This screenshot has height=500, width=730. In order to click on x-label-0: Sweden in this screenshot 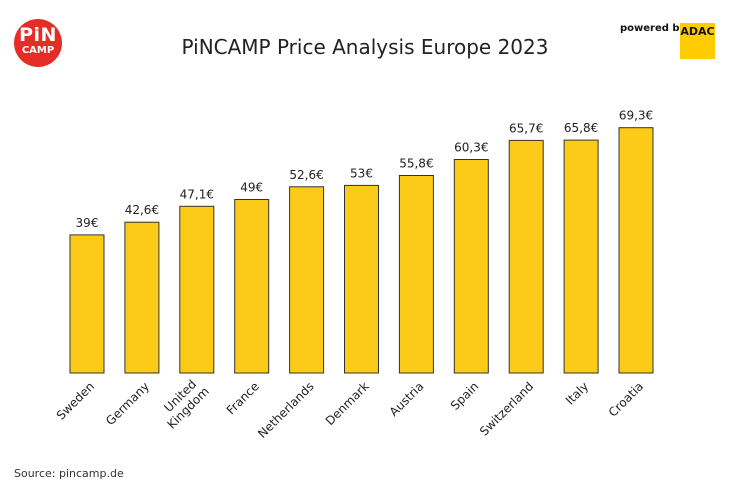, I will do `click(75, 400)`.